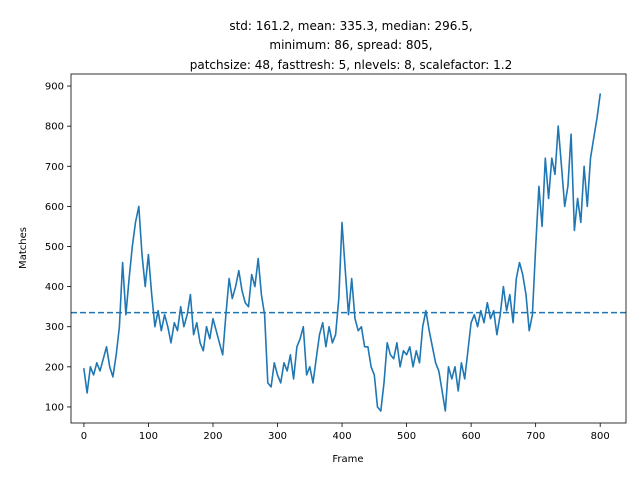 Image resolution: width=640 pixels, height=480 pixels. What do you see at coordinates (54, 247) in the screenshot?
I see `y-tick-label: 500` at bounding box center [54, 247].